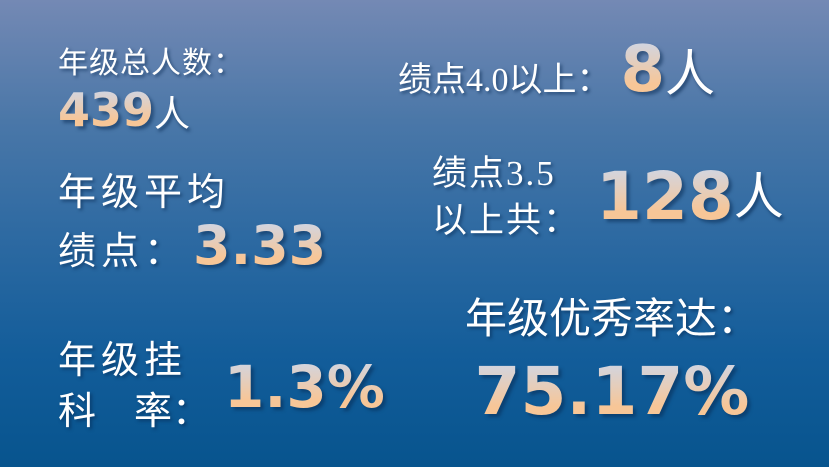 Image resolution: width=829 pixels, height=467 pixels. What do you see at coordinates (134, 412) in the screenshot?
I see `stat-fail-label-line2: 科 率：` at bounding box center [134, 412].